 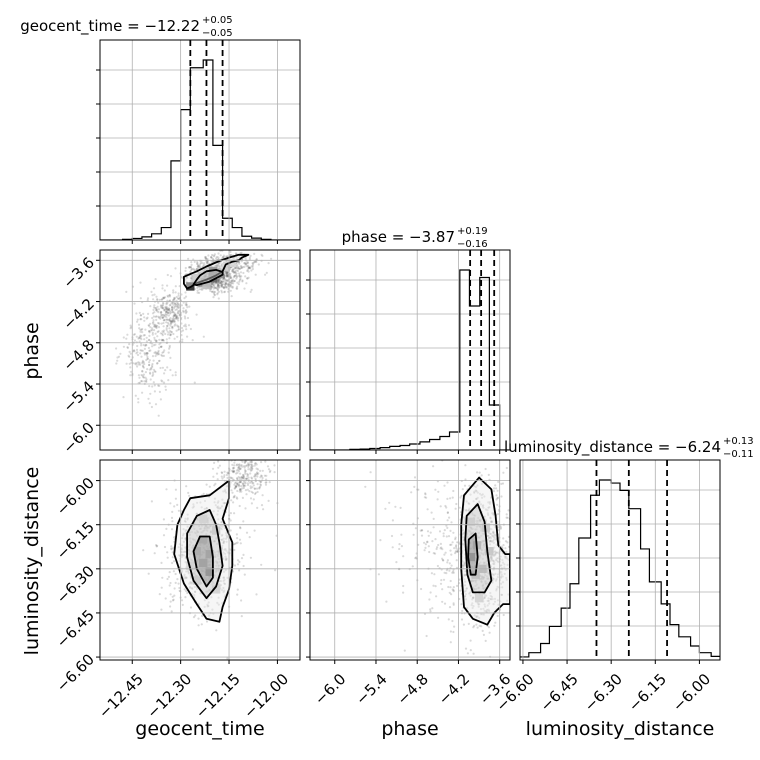 I want to click on hist-luminosity-distance-bar, so click(x=624, y=575).